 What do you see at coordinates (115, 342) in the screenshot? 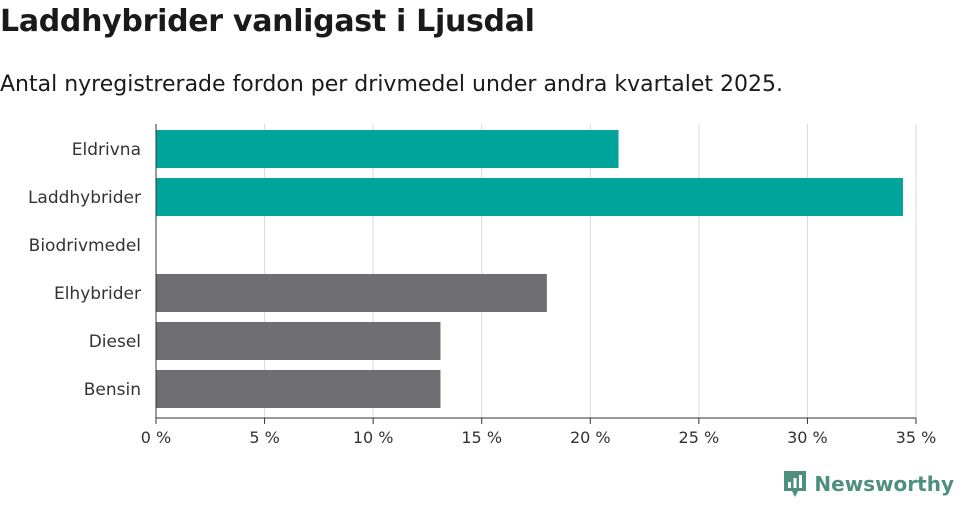
I see `category-label: Diesel` at bounding box center [115, 342].